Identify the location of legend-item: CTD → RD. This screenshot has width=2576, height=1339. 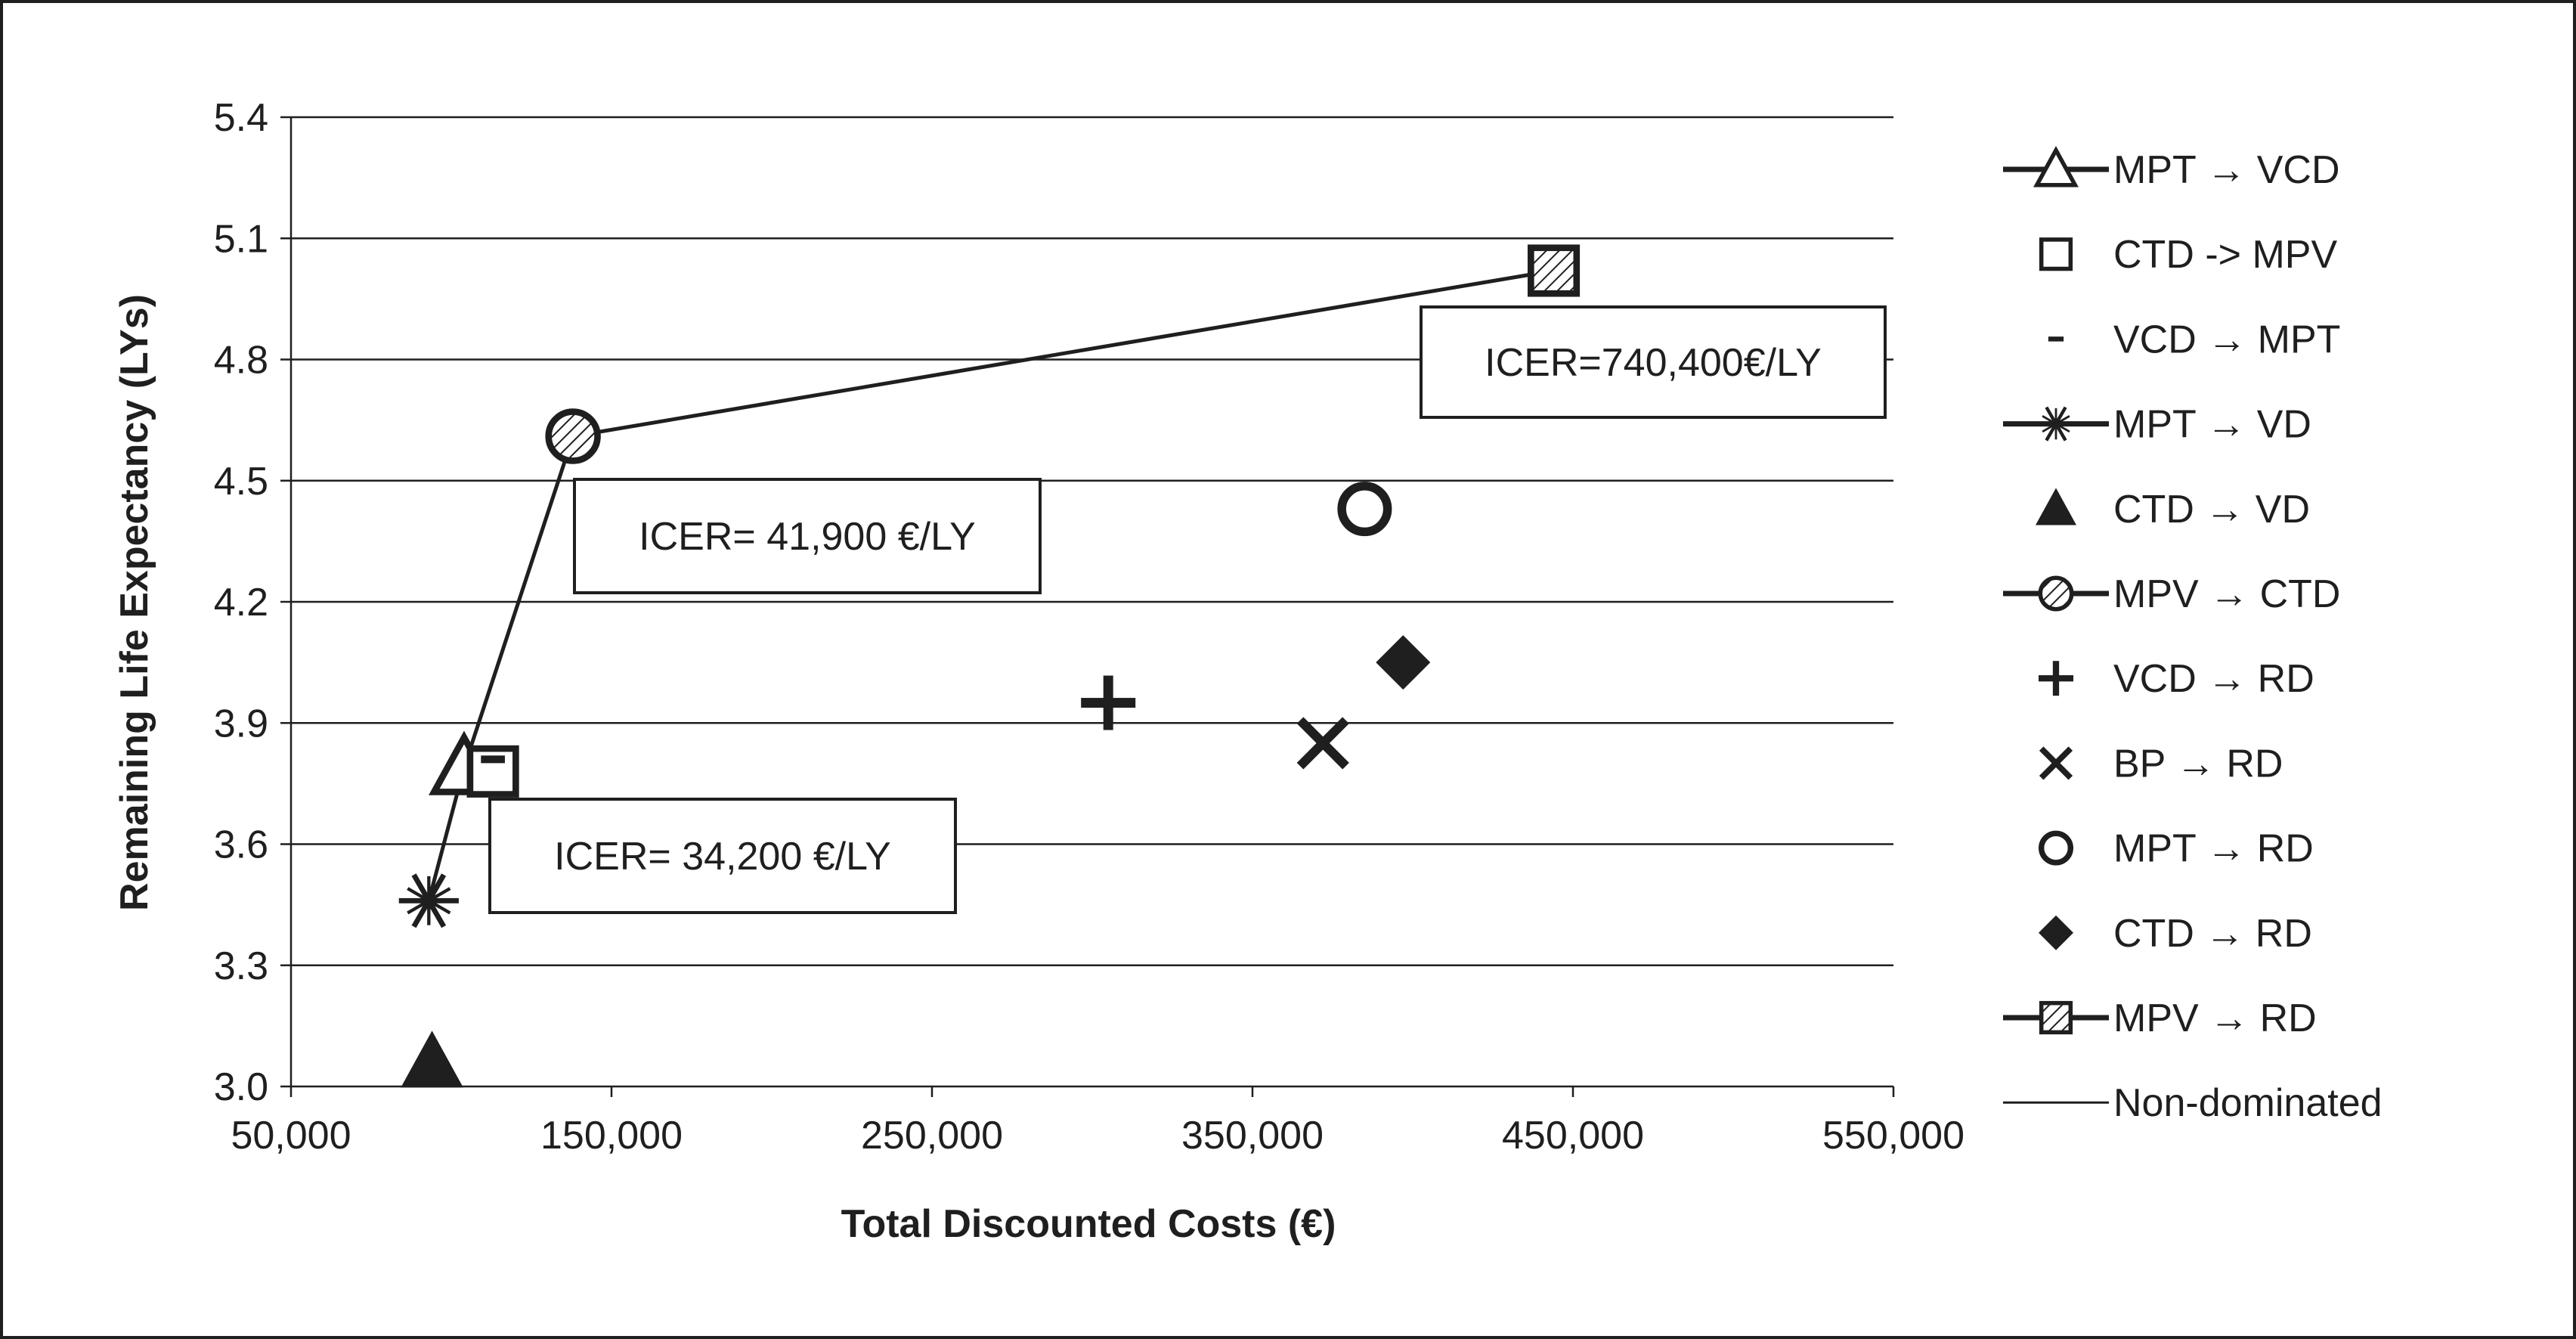
(2175, 934).